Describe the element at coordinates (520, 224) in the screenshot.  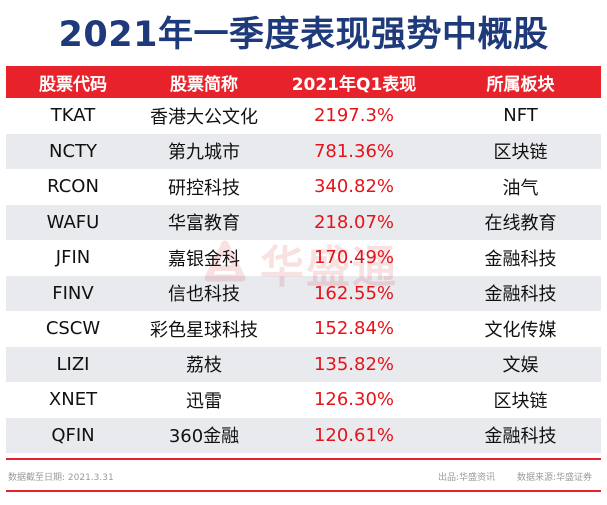
I see `sector-cell: 在线教育` at that location.